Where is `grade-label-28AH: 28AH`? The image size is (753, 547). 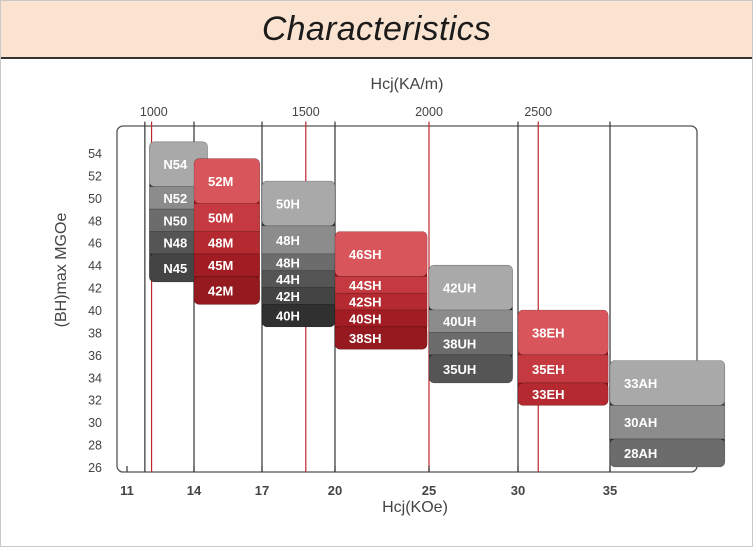 grade-label-28AH: 28AH is located at coordinates (640, 453).